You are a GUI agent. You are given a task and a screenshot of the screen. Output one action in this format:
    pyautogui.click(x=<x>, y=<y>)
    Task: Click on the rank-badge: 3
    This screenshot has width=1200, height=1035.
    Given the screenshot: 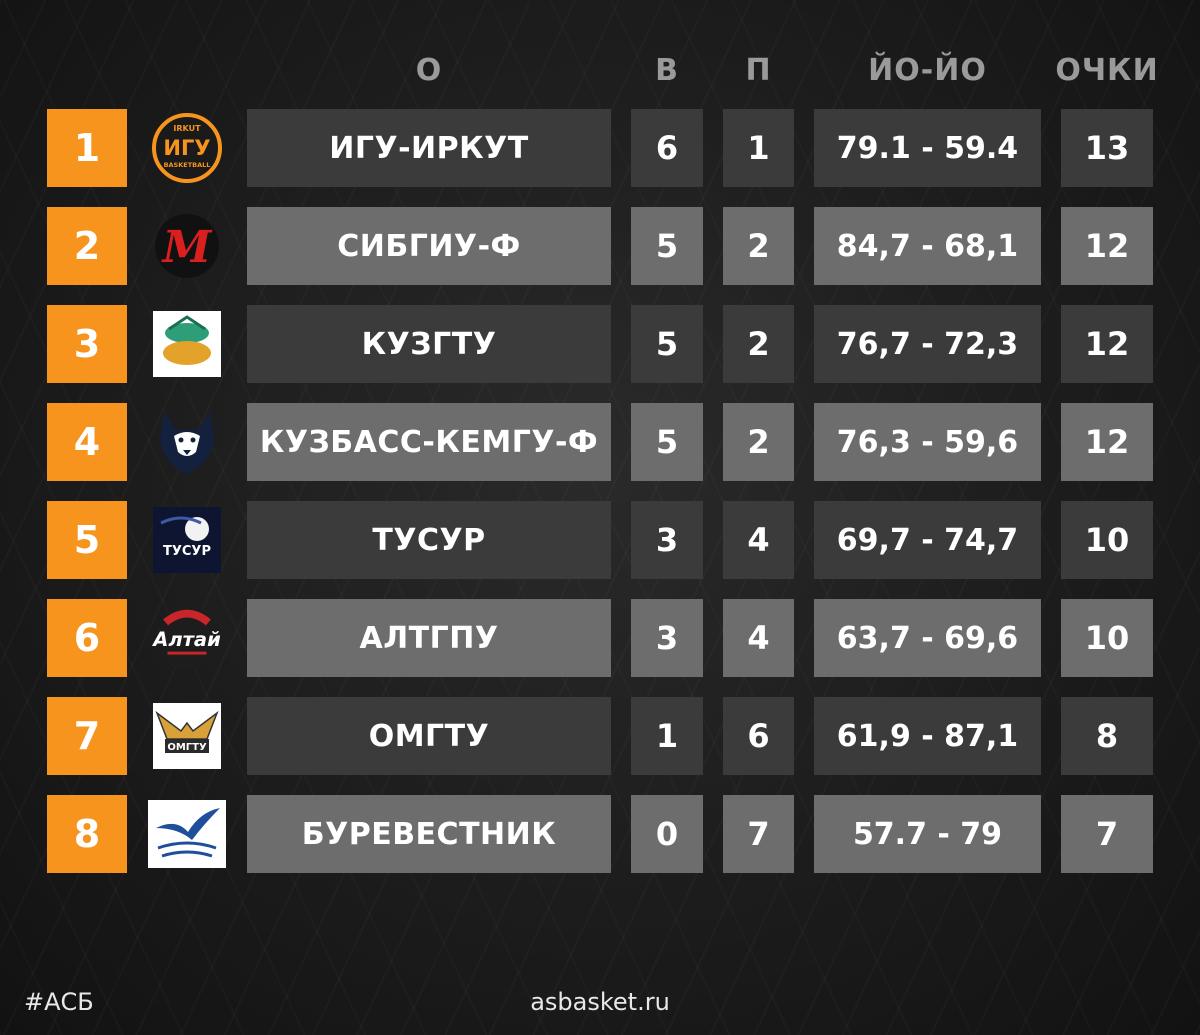 What is the action you would take?
    pyautogui.click(x=87, y=344)
    